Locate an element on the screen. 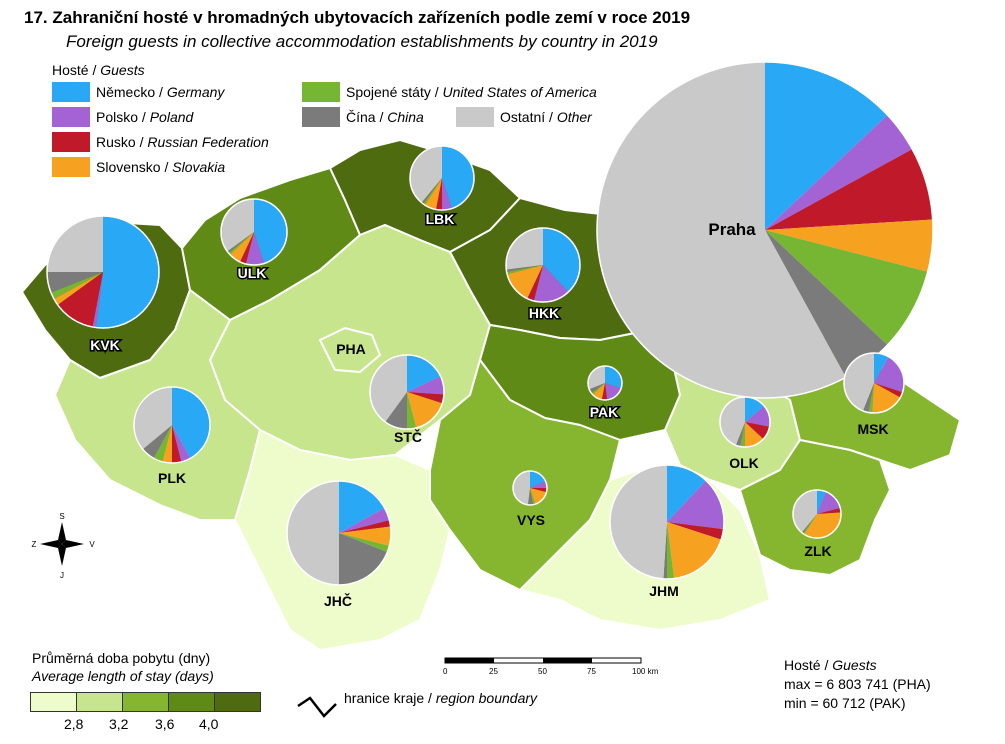  stay-tick: 2,8 is located at coordinates (74, 724).